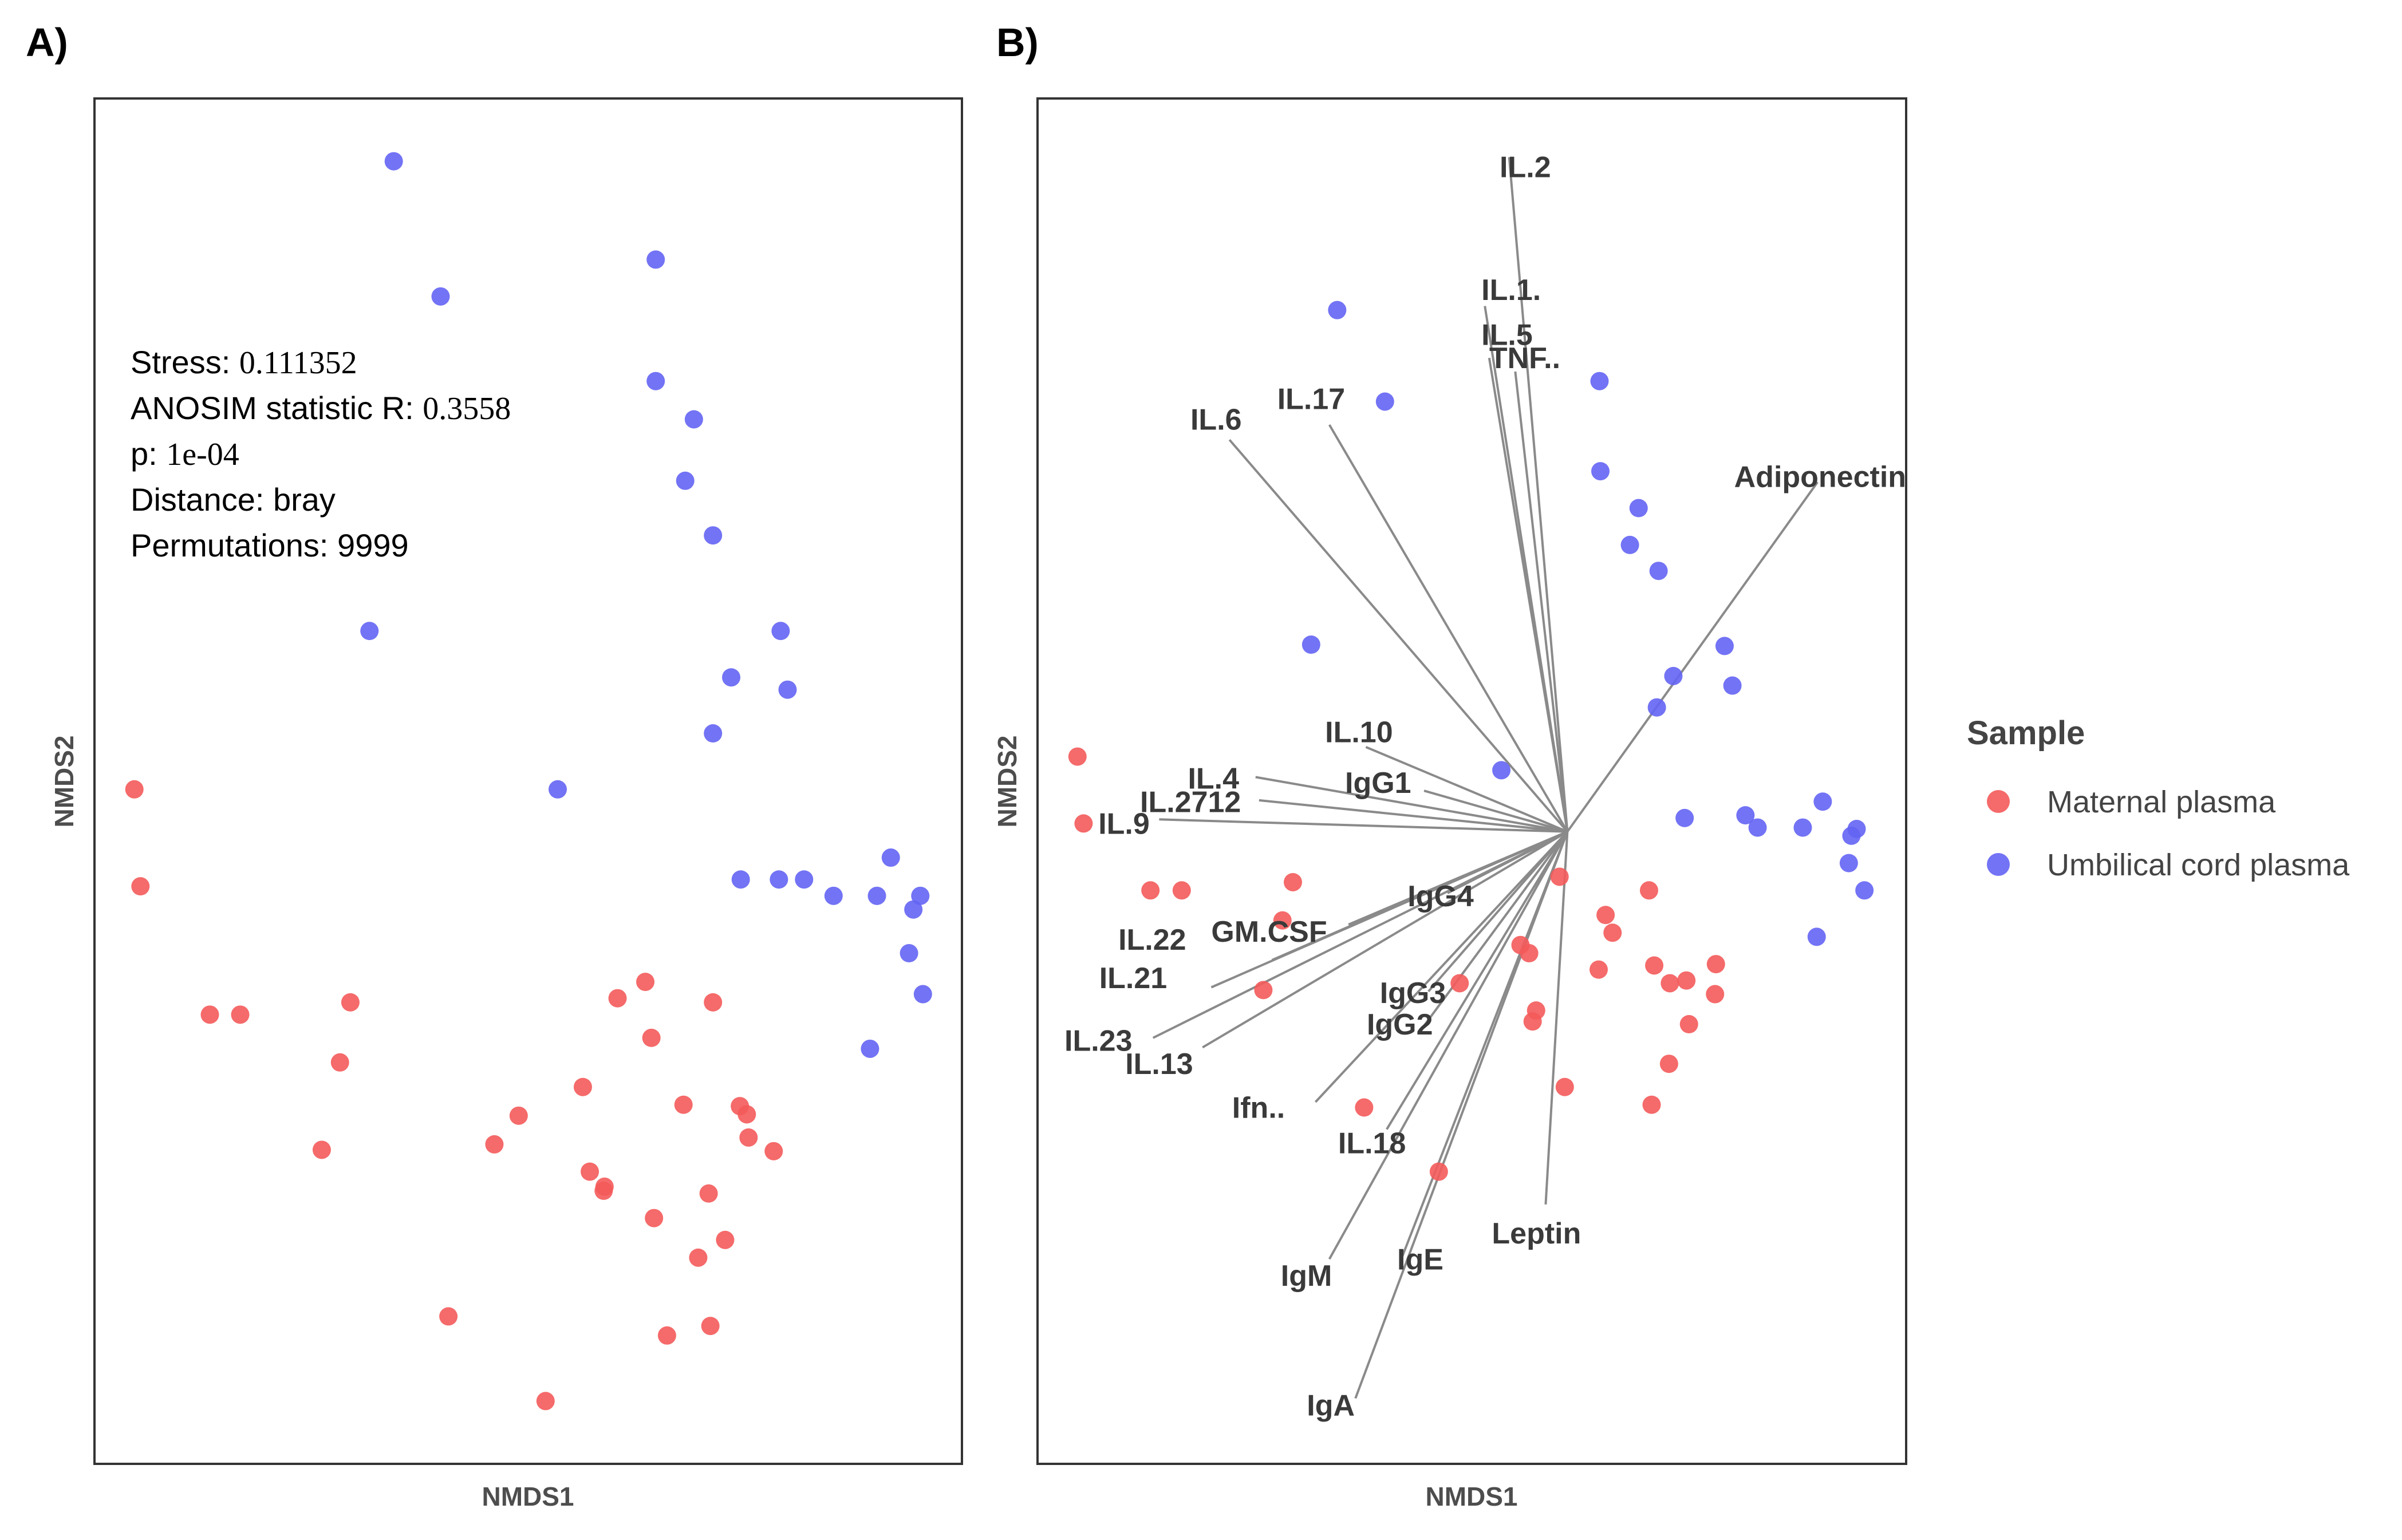 This screenshot has height=1540, width=2402. What do you see at coordinates (1525, 167) in the screenshot?
I see `vector-label: IL.2` at bounding box center [1525, 167].